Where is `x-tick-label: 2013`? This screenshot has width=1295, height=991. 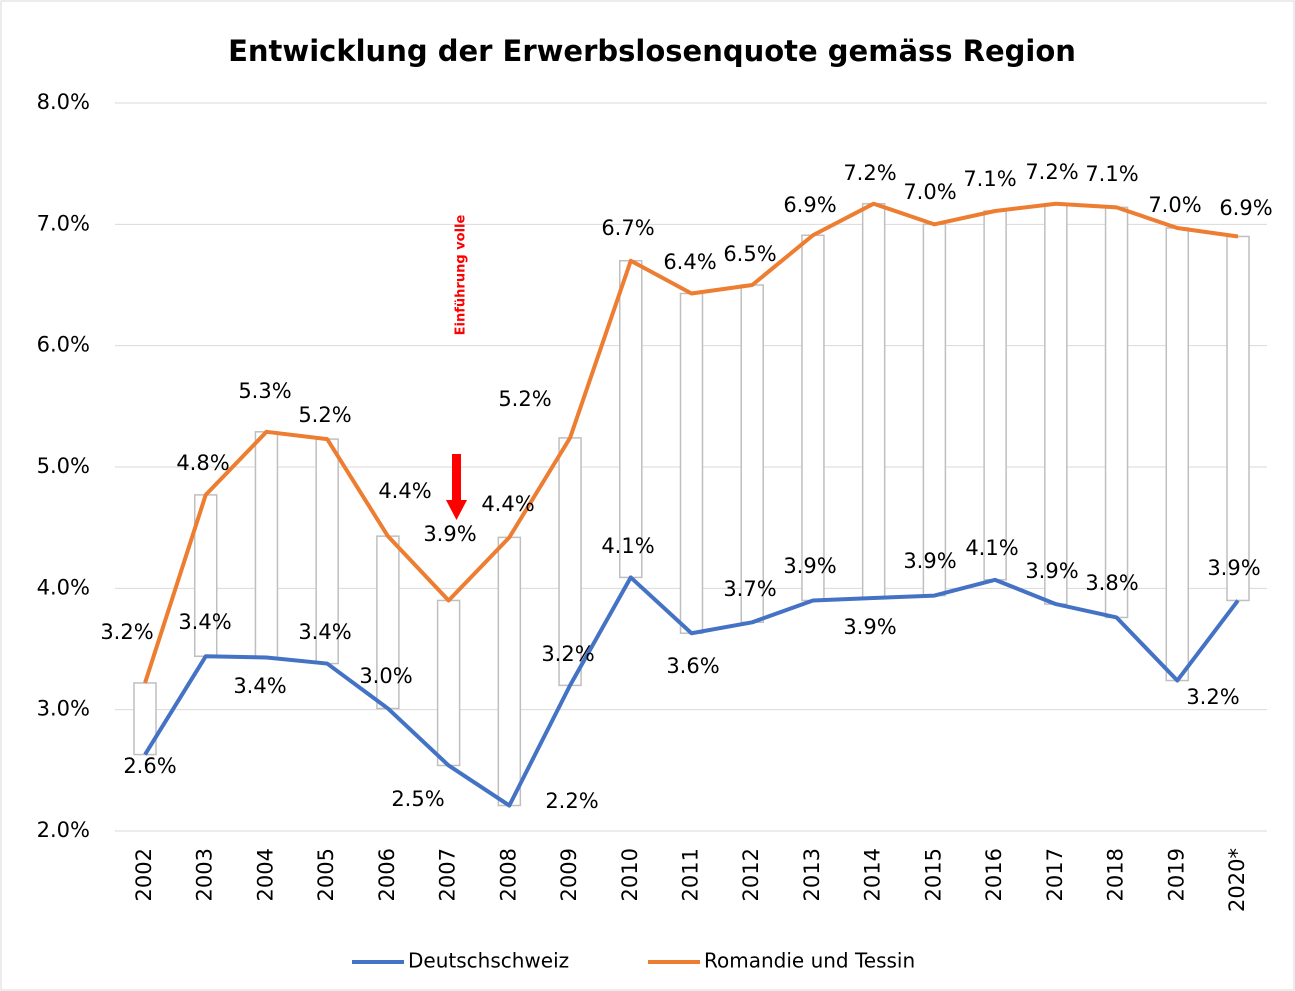
x-tick-label: 2013 is located at coordinates (812, 874).